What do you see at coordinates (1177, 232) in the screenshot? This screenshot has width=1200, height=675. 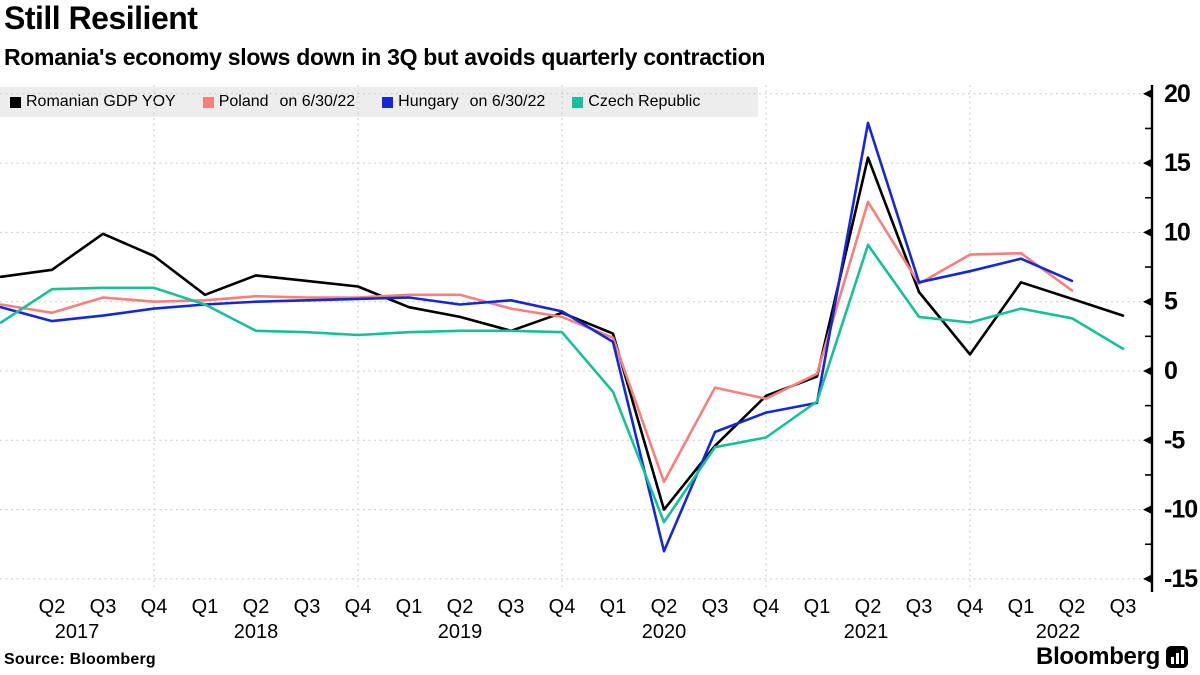 I see `y-axis-tick-label: 10` at bounding box center [1177, 232].